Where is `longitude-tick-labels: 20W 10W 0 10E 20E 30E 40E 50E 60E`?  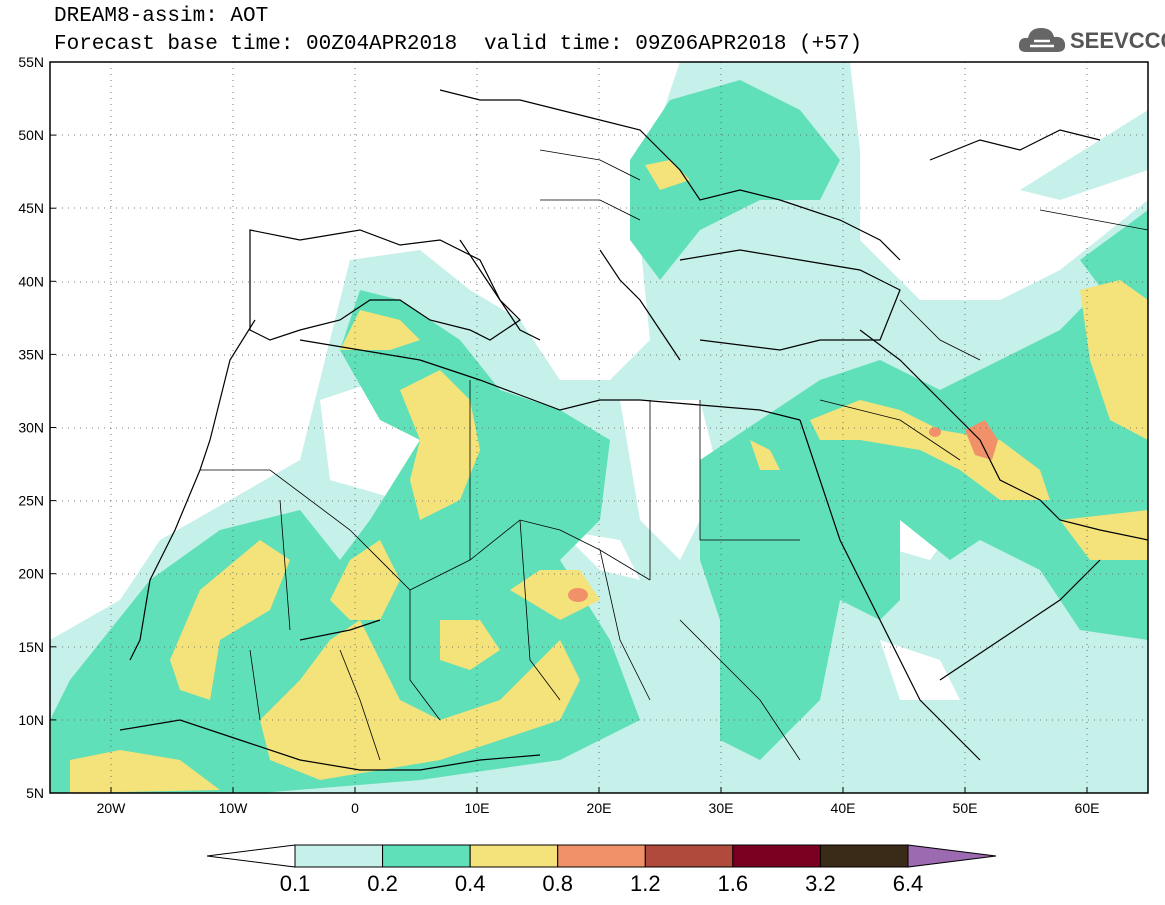
longitude-tick-labels: 20W 10W 0 10E 20E 30E 40E 50E 60E is located at coordinates (598, 801).